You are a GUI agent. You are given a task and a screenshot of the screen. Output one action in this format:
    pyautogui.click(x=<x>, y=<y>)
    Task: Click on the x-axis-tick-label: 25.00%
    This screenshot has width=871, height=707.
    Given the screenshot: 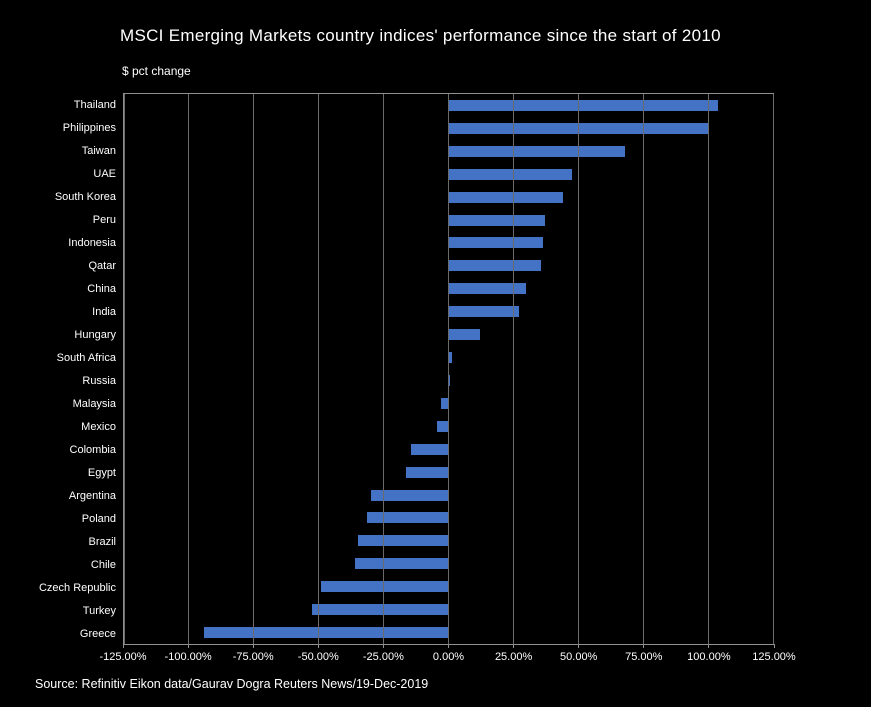 What is the action you would take?
    pyautogui.click(x=513, y=657)
    